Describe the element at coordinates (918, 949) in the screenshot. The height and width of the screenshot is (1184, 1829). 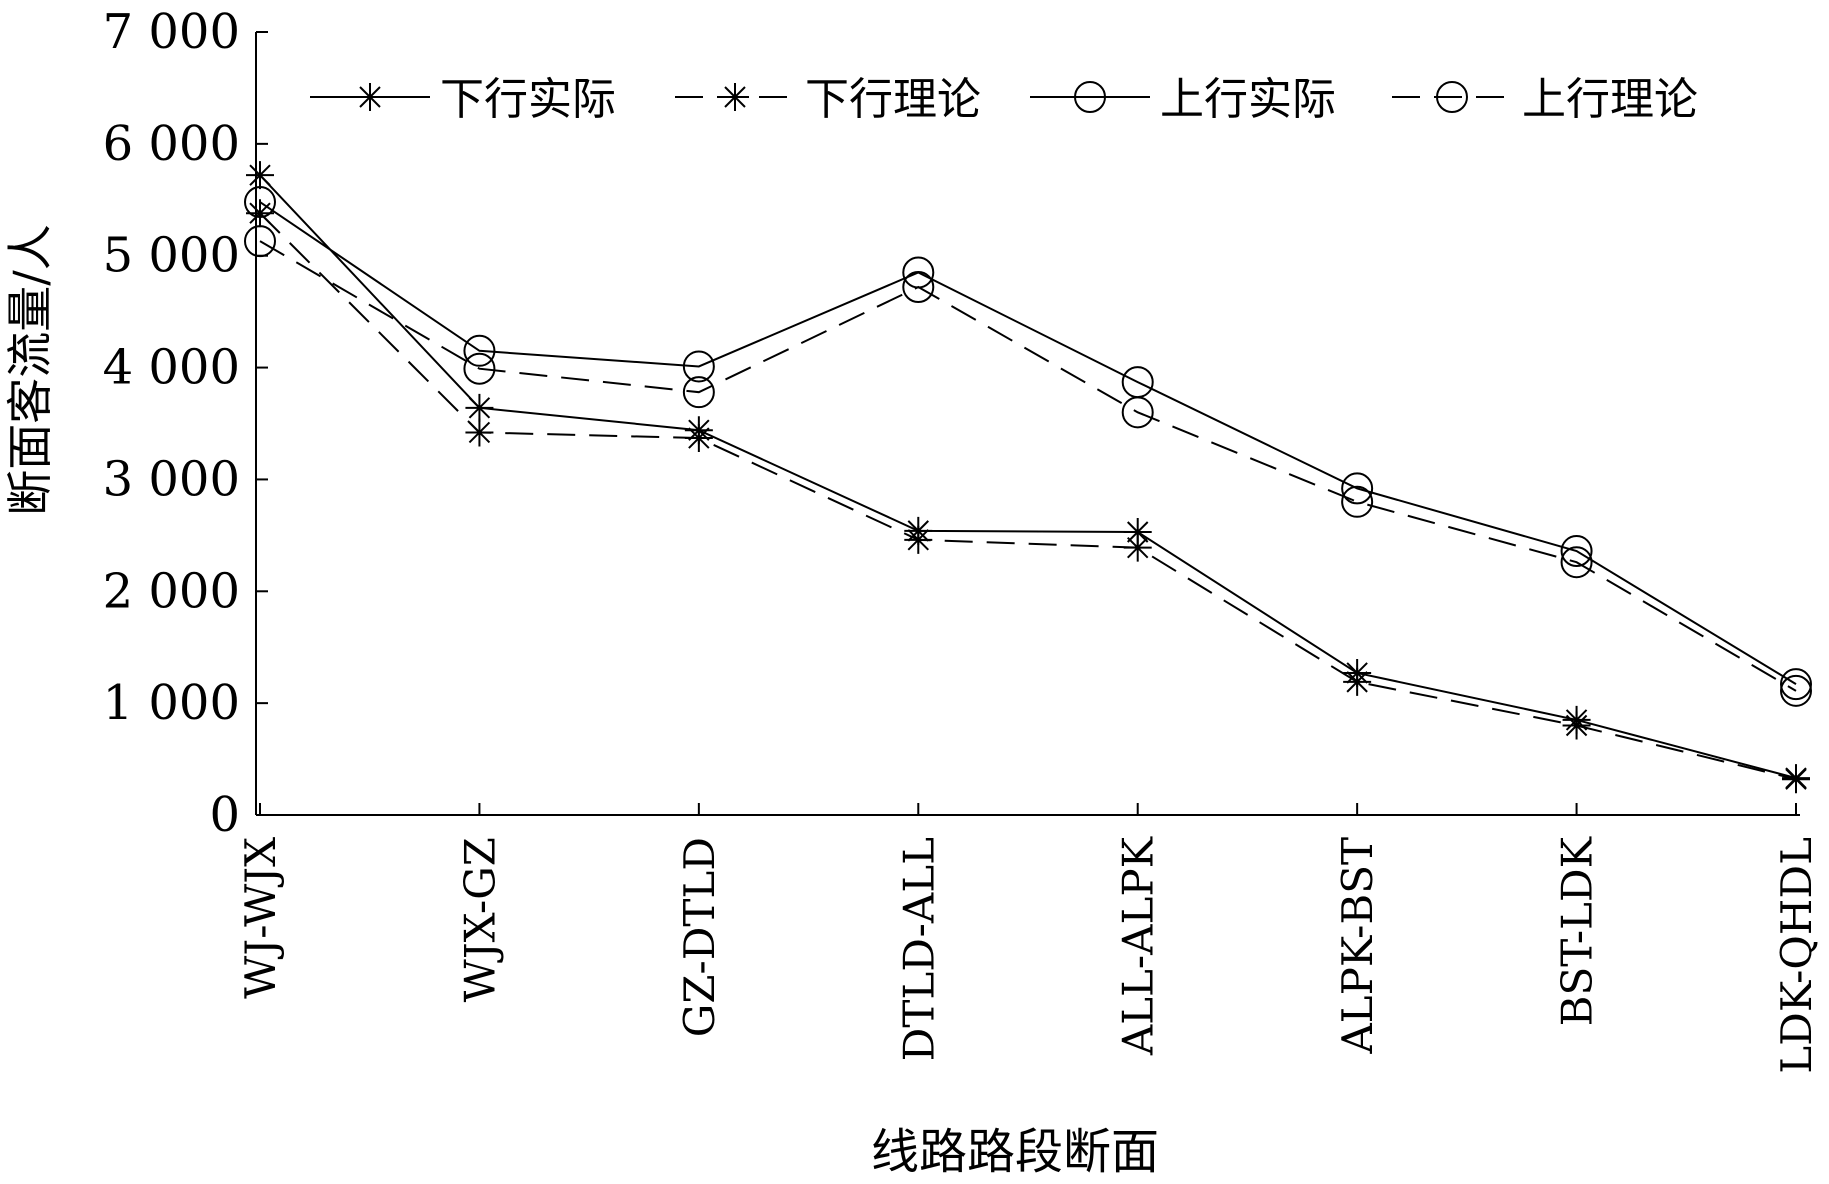
I see `x-tick-label: DTLD-ALL` at that location.